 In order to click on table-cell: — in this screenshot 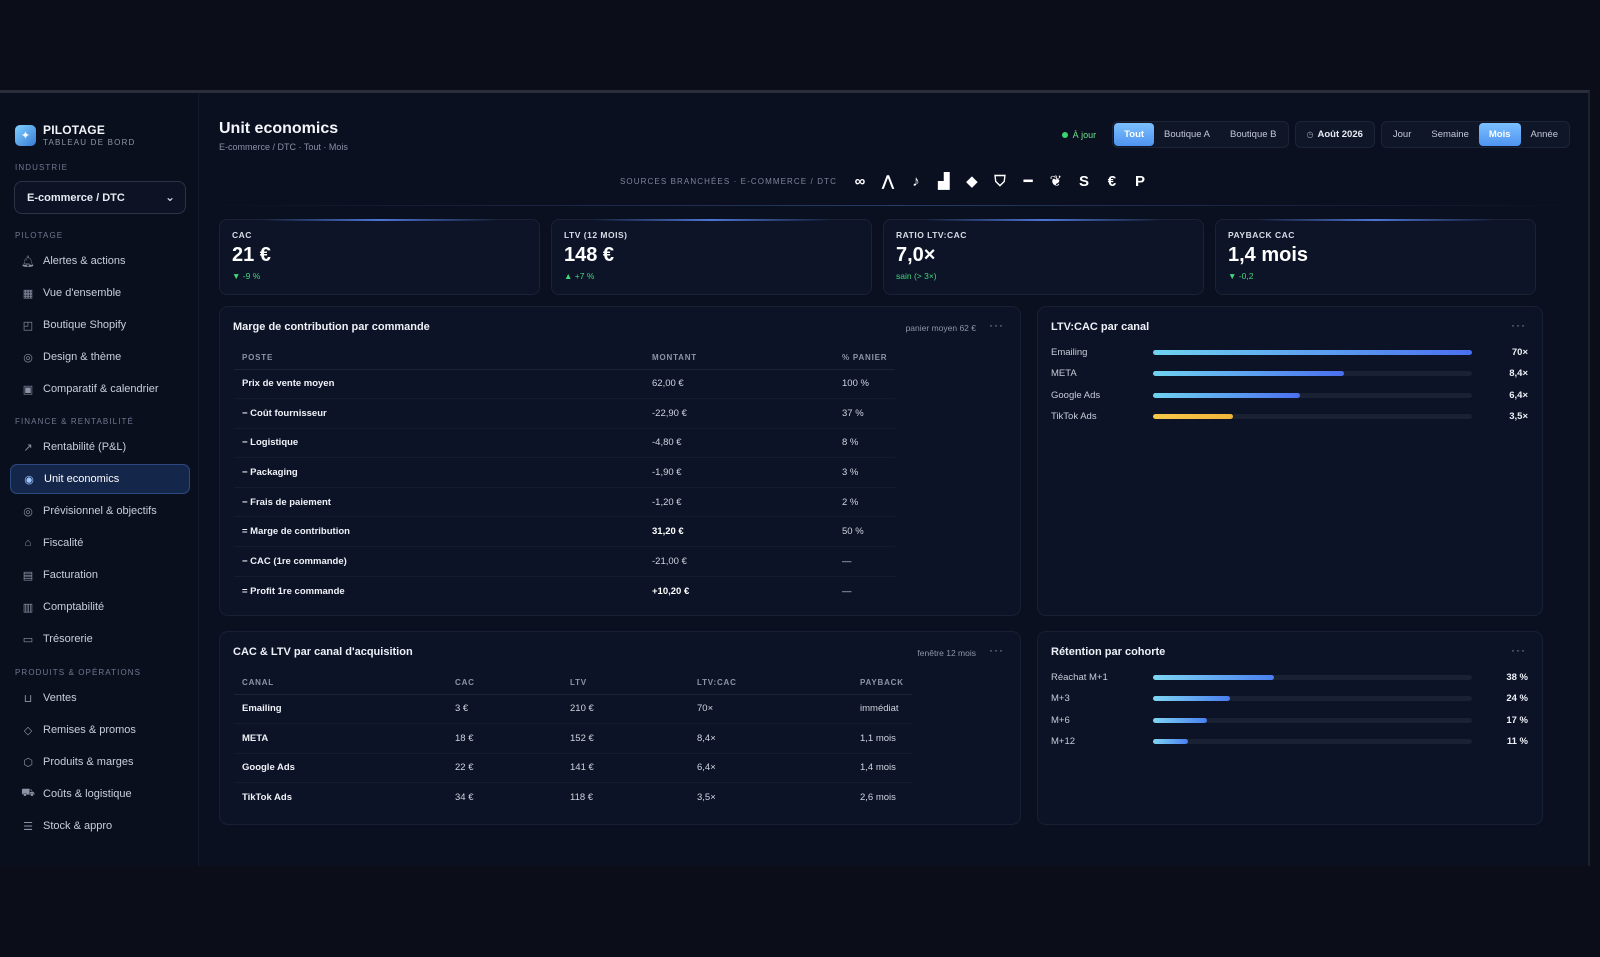, I will do `click(865, 561)`.